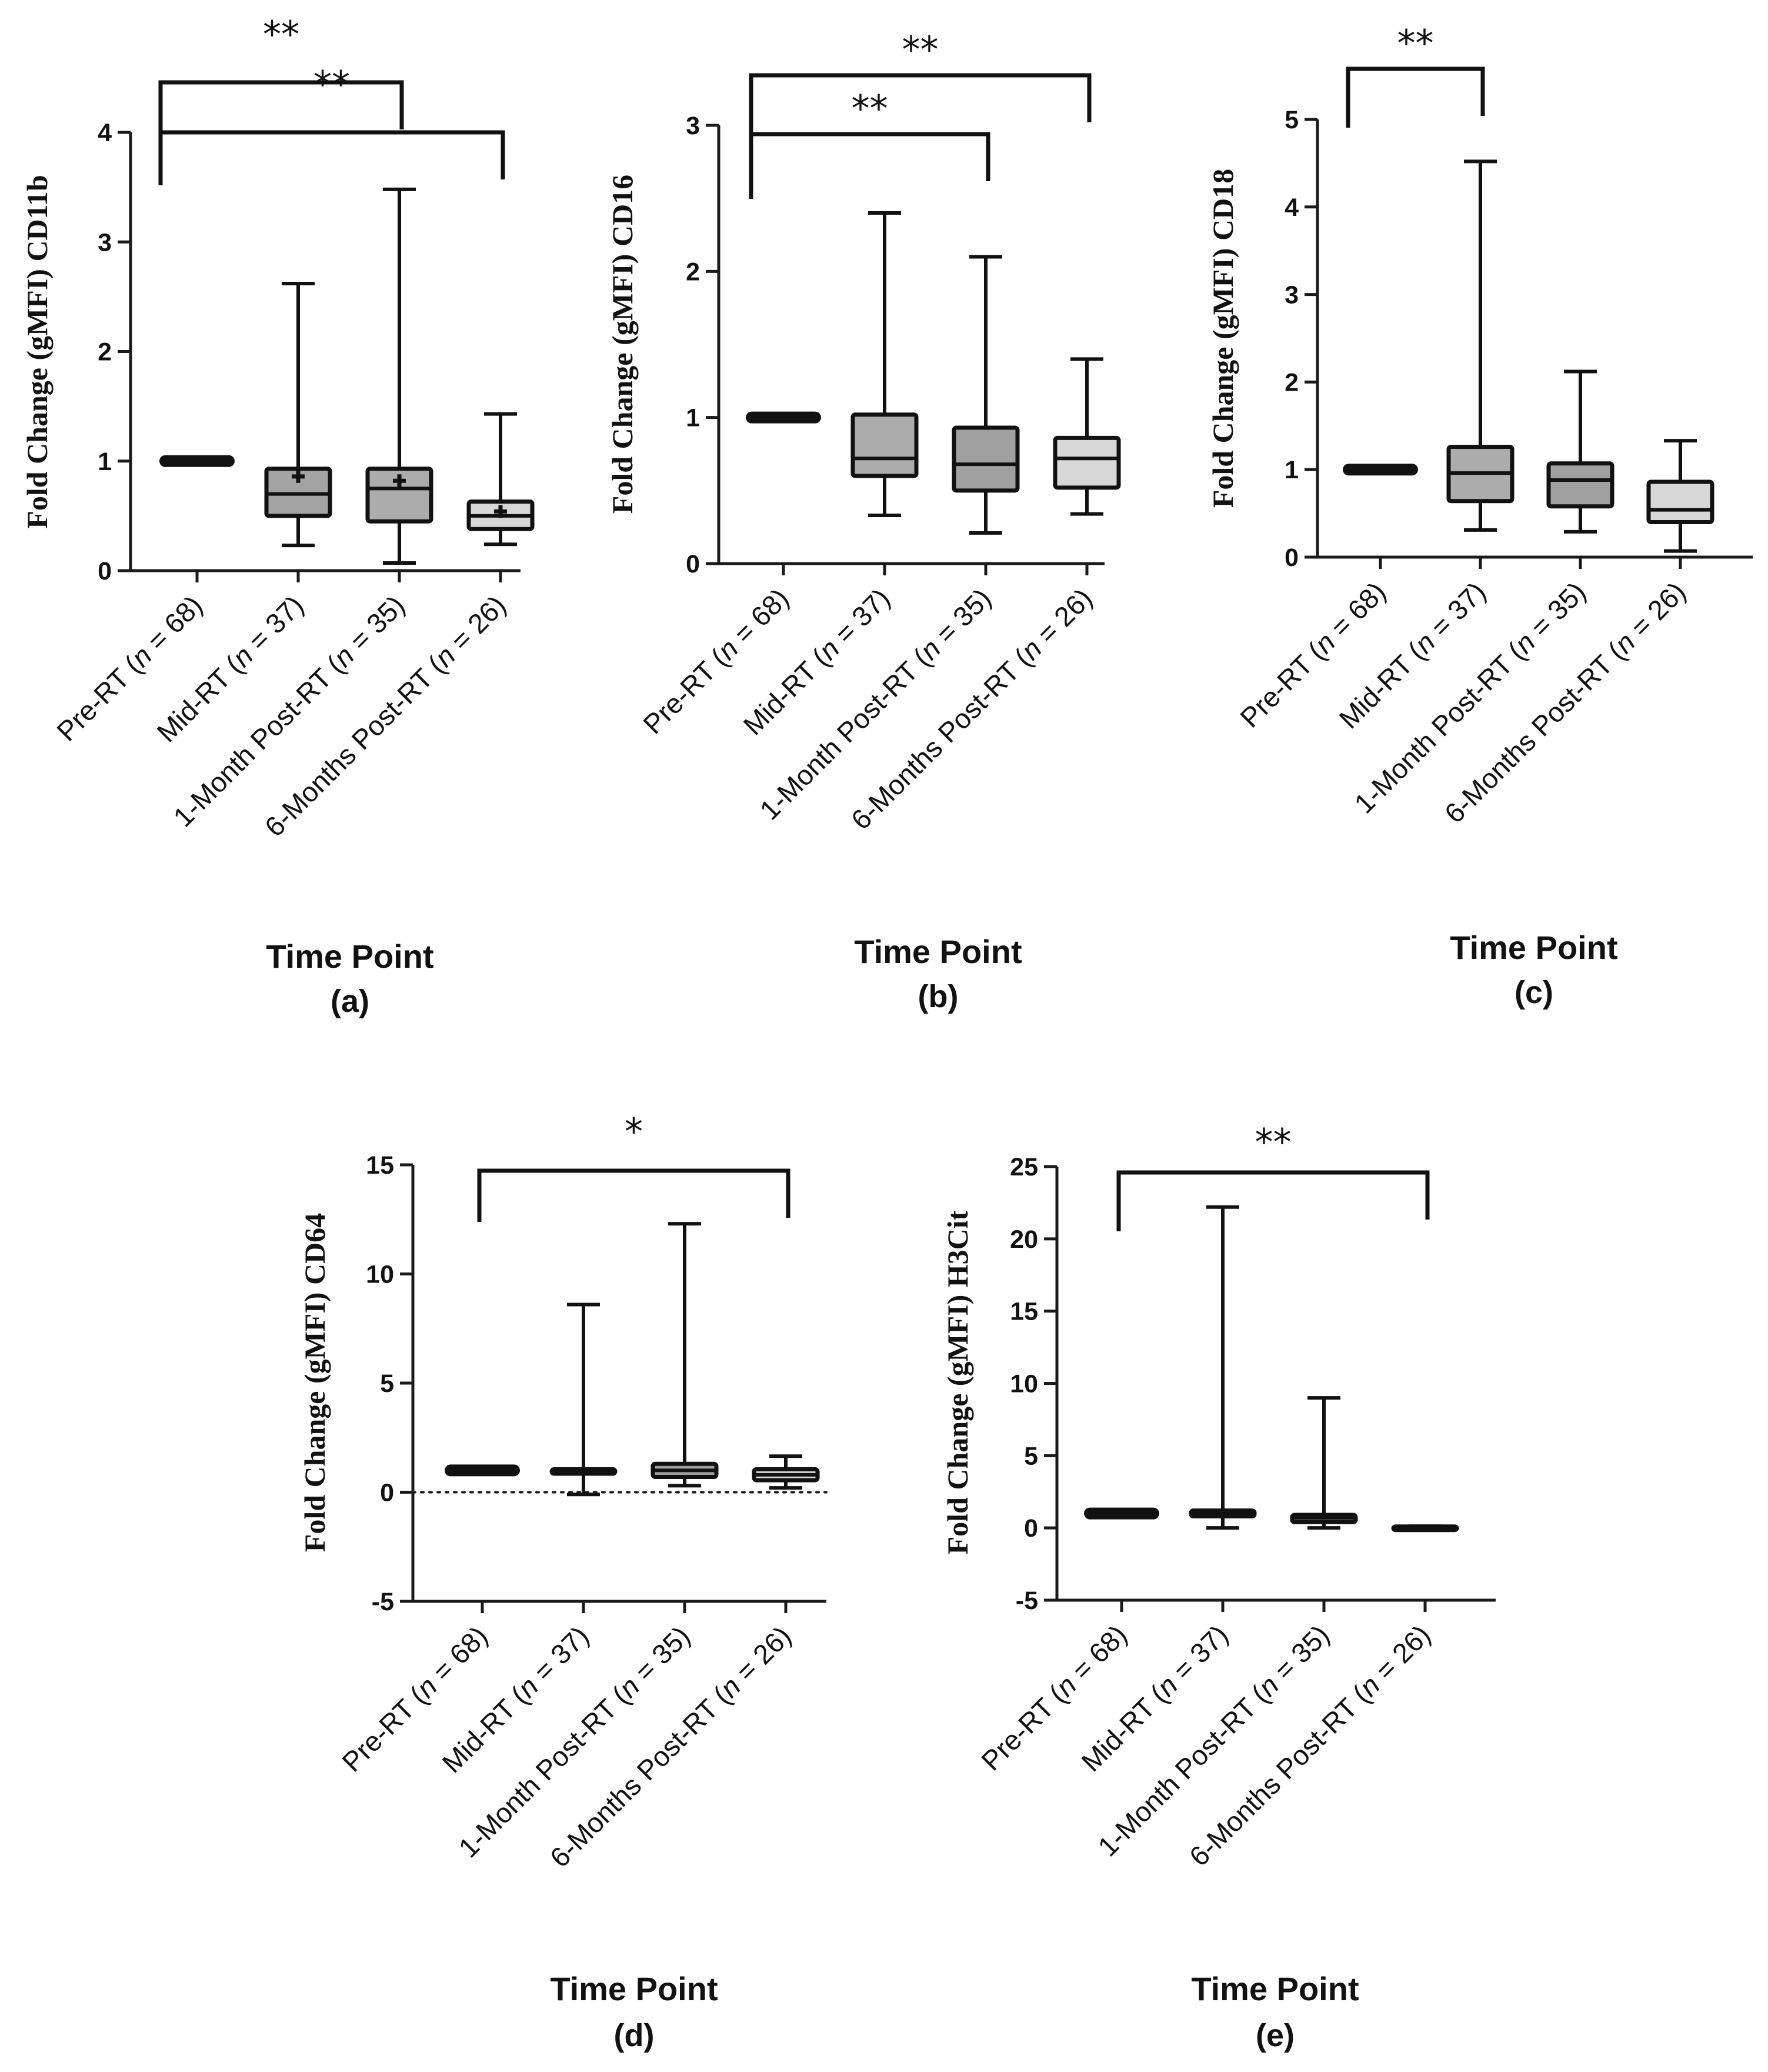 The width and height of the screenshot is (1768, 2072). I want to click on y-axis-title: Fold Change (gMFI) CD18, so click(1222, 339).